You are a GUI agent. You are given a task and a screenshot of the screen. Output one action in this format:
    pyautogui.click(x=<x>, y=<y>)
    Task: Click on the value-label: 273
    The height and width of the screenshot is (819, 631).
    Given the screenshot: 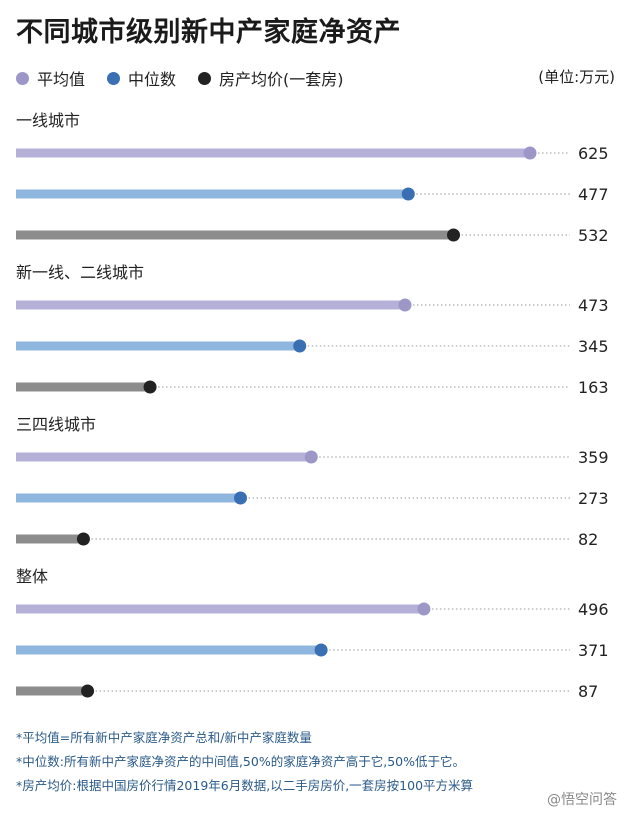 What is the action you would take?
    pyautogui.click(x=593, y=498)
    